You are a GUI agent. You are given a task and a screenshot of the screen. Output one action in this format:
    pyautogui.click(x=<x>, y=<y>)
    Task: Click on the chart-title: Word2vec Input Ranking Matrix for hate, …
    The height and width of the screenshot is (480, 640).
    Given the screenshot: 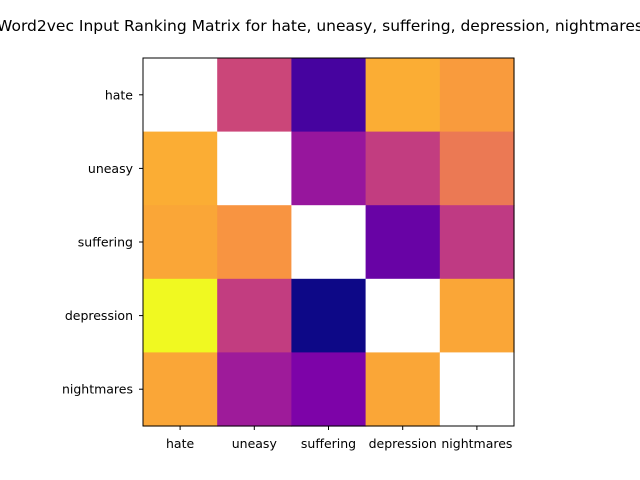 What is the action you would take?
    pyautogui.click(x=320, y=26)
    